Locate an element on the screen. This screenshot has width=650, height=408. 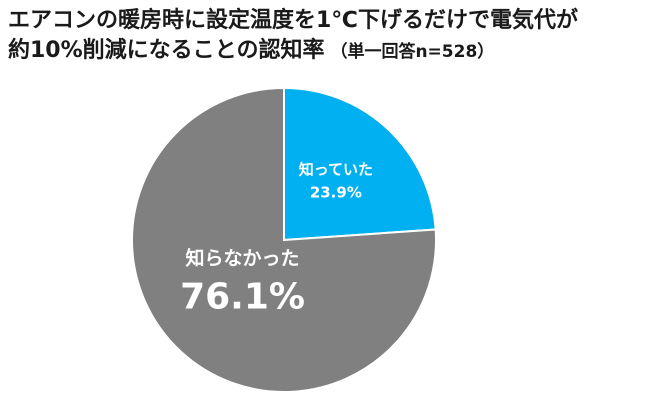
pie-labels: 知っていた 23.9% 知らなかった 76.1% is located at coordinates (276, 238).